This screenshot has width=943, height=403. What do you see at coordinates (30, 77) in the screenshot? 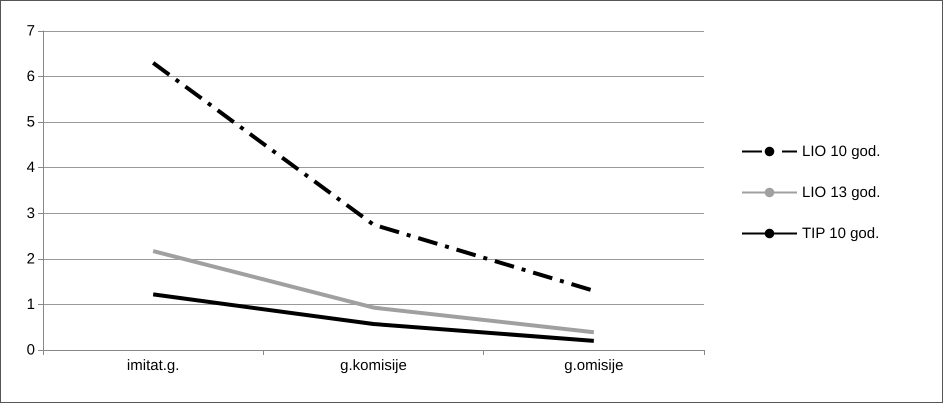
I see `y-tick-label: 6` at bounding box center [30, 77].